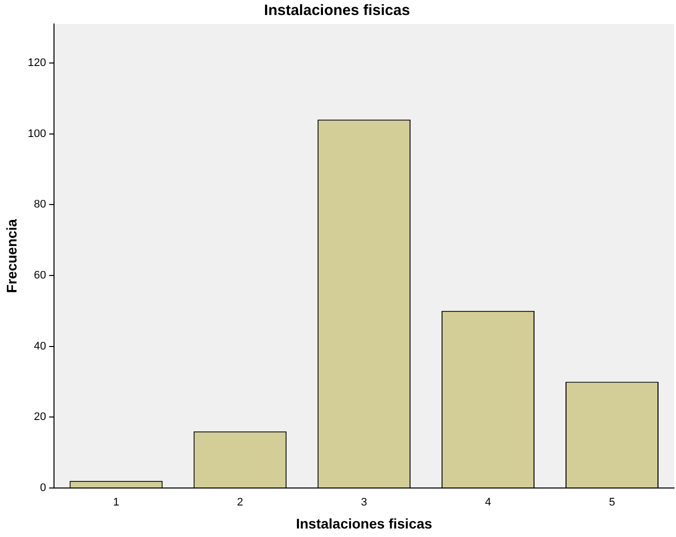 The height and width of the screenshot is (537, 676). Describe the element at coordinates (116, 502) in the screenshot. I see `x-tick-label: 1` at that location.